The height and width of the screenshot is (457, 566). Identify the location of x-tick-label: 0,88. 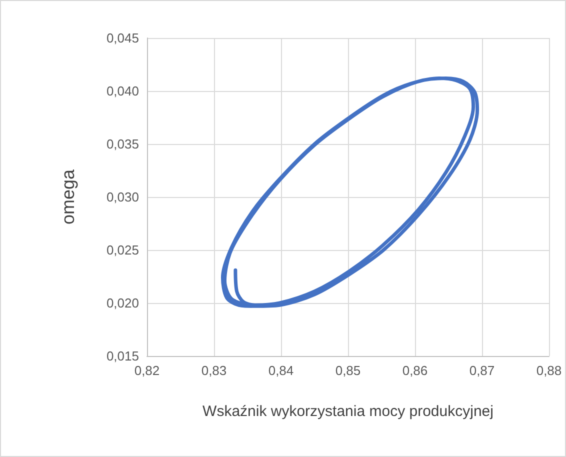
(549, 370).